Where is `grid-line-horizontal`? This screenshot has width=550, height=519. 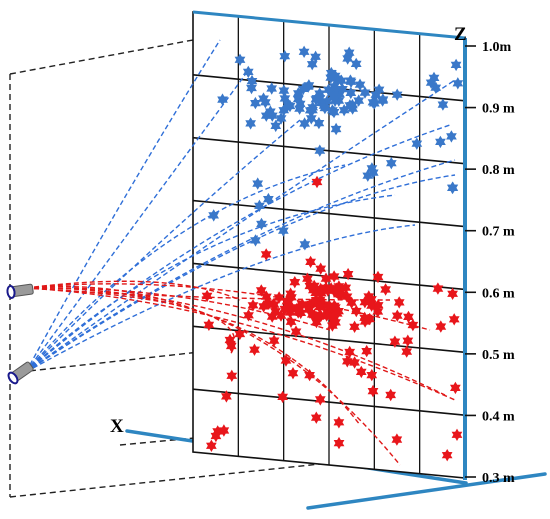
grid-line-horizontal is located at coordinates (329, 213).